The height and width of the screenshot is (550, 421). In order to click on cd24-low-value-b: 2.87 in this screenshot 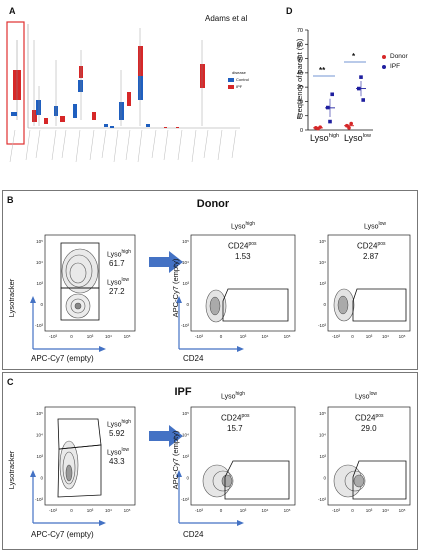, I will do `click(371, 256)`.